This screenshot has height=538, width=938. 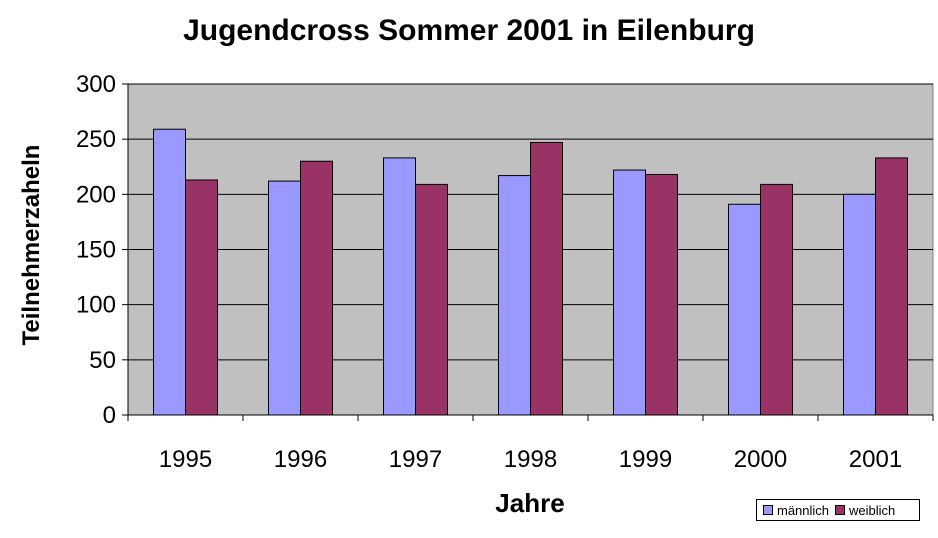 What do you see at coordinates (891, 286) in the screenshot?
I see `bar-weiblich-2001` at bounding box center [891, 286].